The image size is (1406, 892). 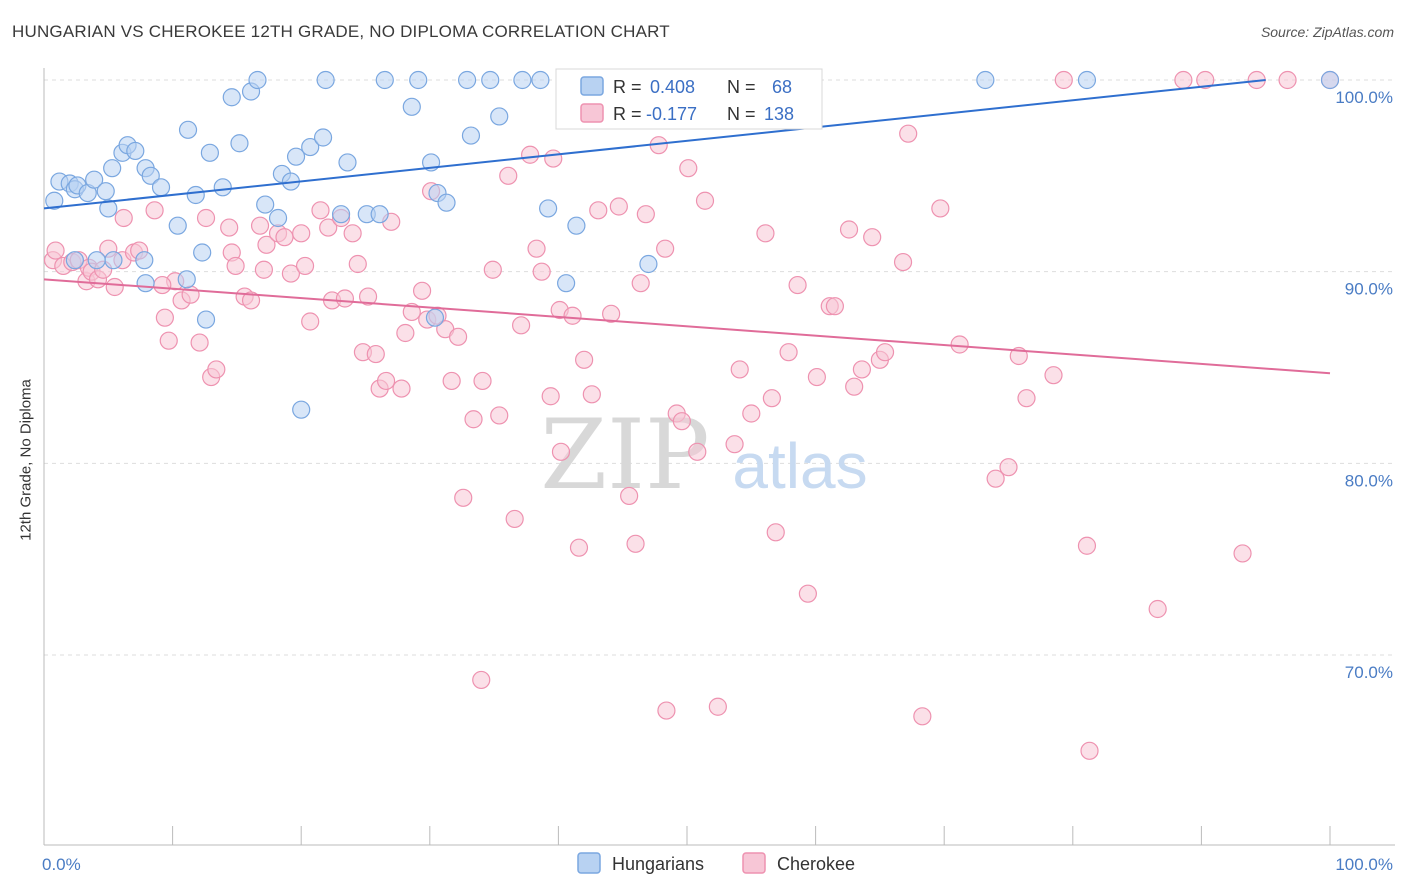 What do you see at coordinates (741, 87) in the screenshot?
I see `legend-n-label-1: N =` at bounding box center [741, 87].